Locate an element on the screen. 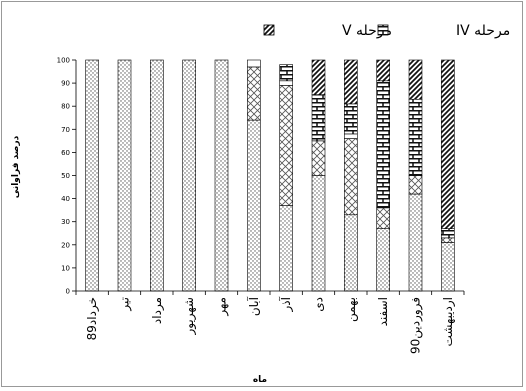 The height and width of the screenshot is (391, 526). x-tick-label: دی is located at coordinates (319, 304).